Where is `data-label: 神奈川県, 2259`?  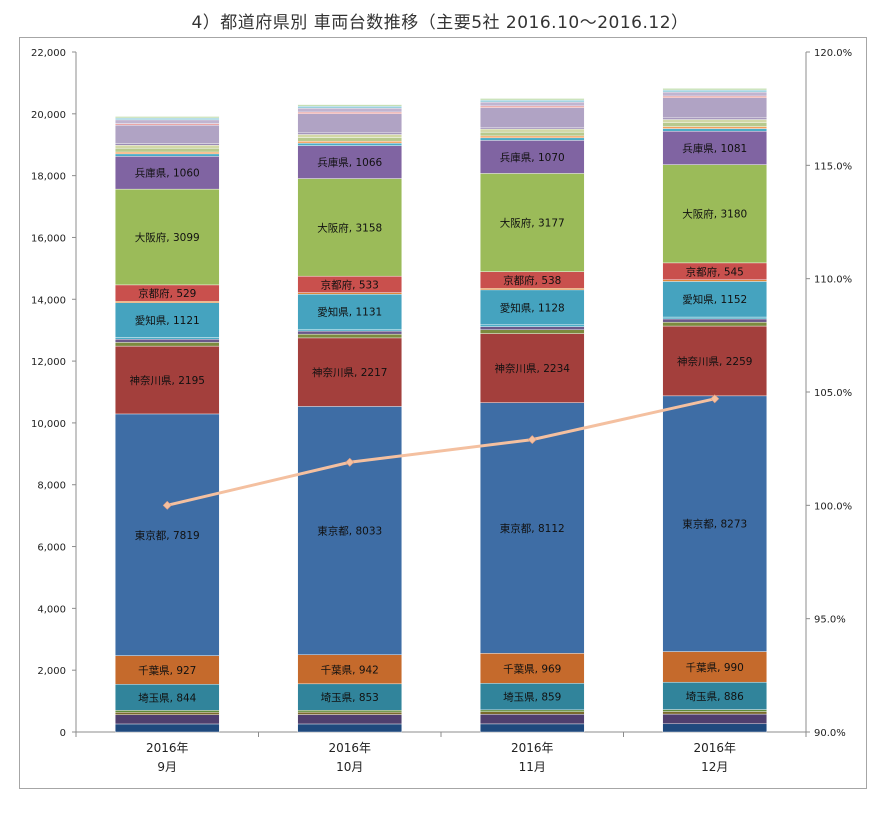 data-label: 神奈川県, 2259 is located at coordinates (714, 361).